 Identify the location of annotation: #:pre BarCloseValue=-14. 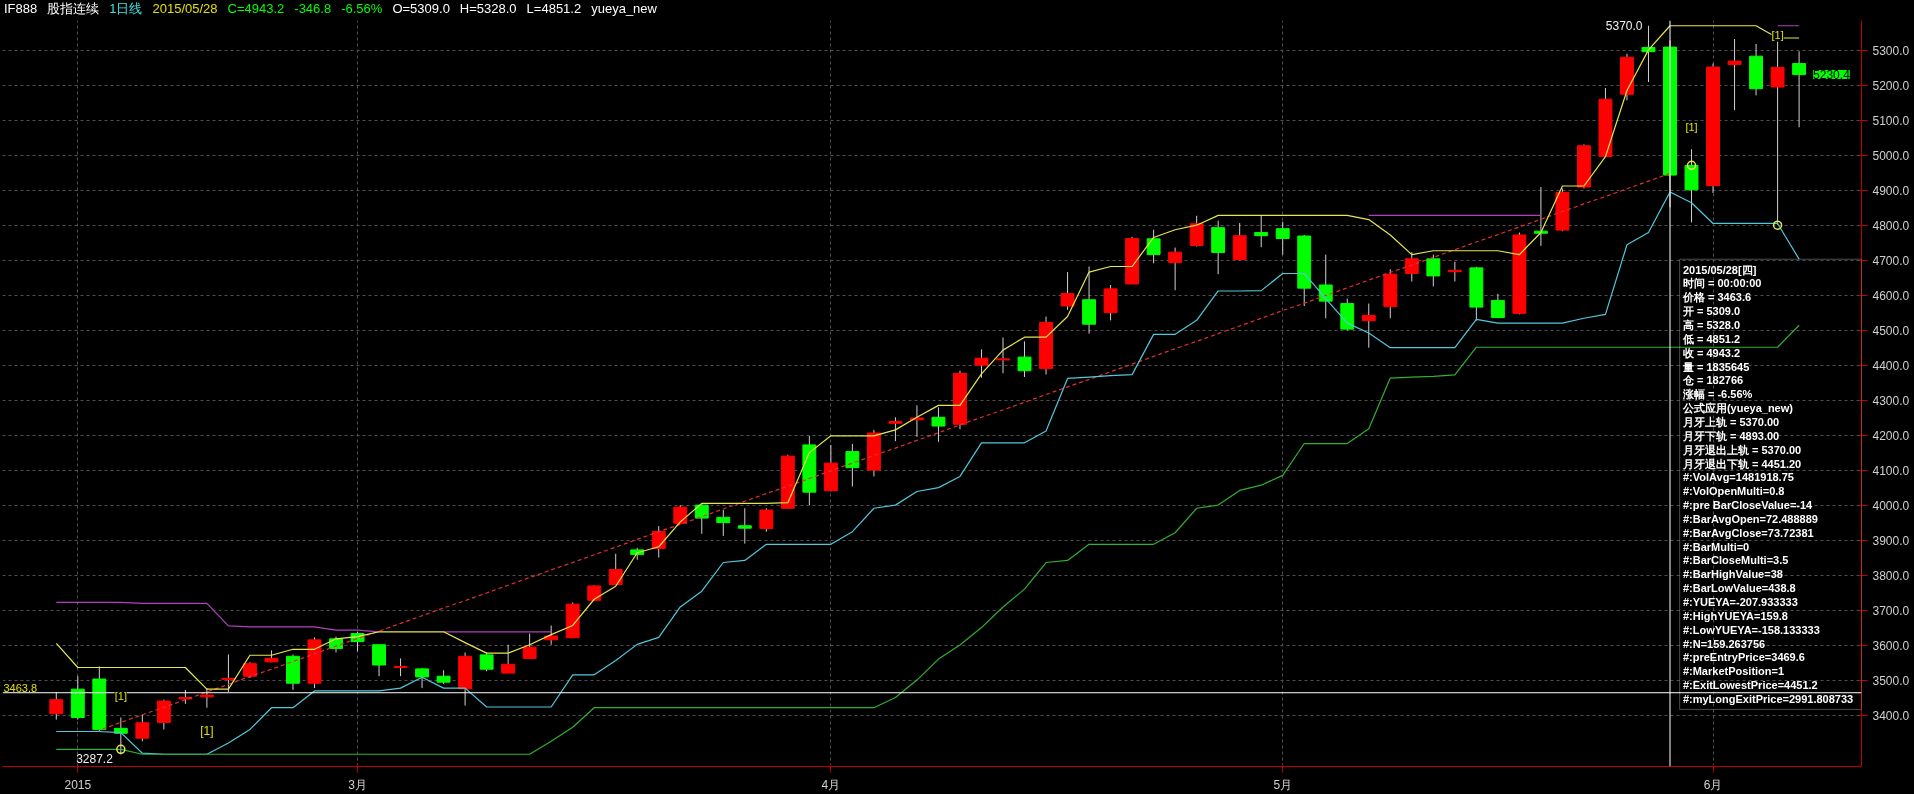
(1748, 505).